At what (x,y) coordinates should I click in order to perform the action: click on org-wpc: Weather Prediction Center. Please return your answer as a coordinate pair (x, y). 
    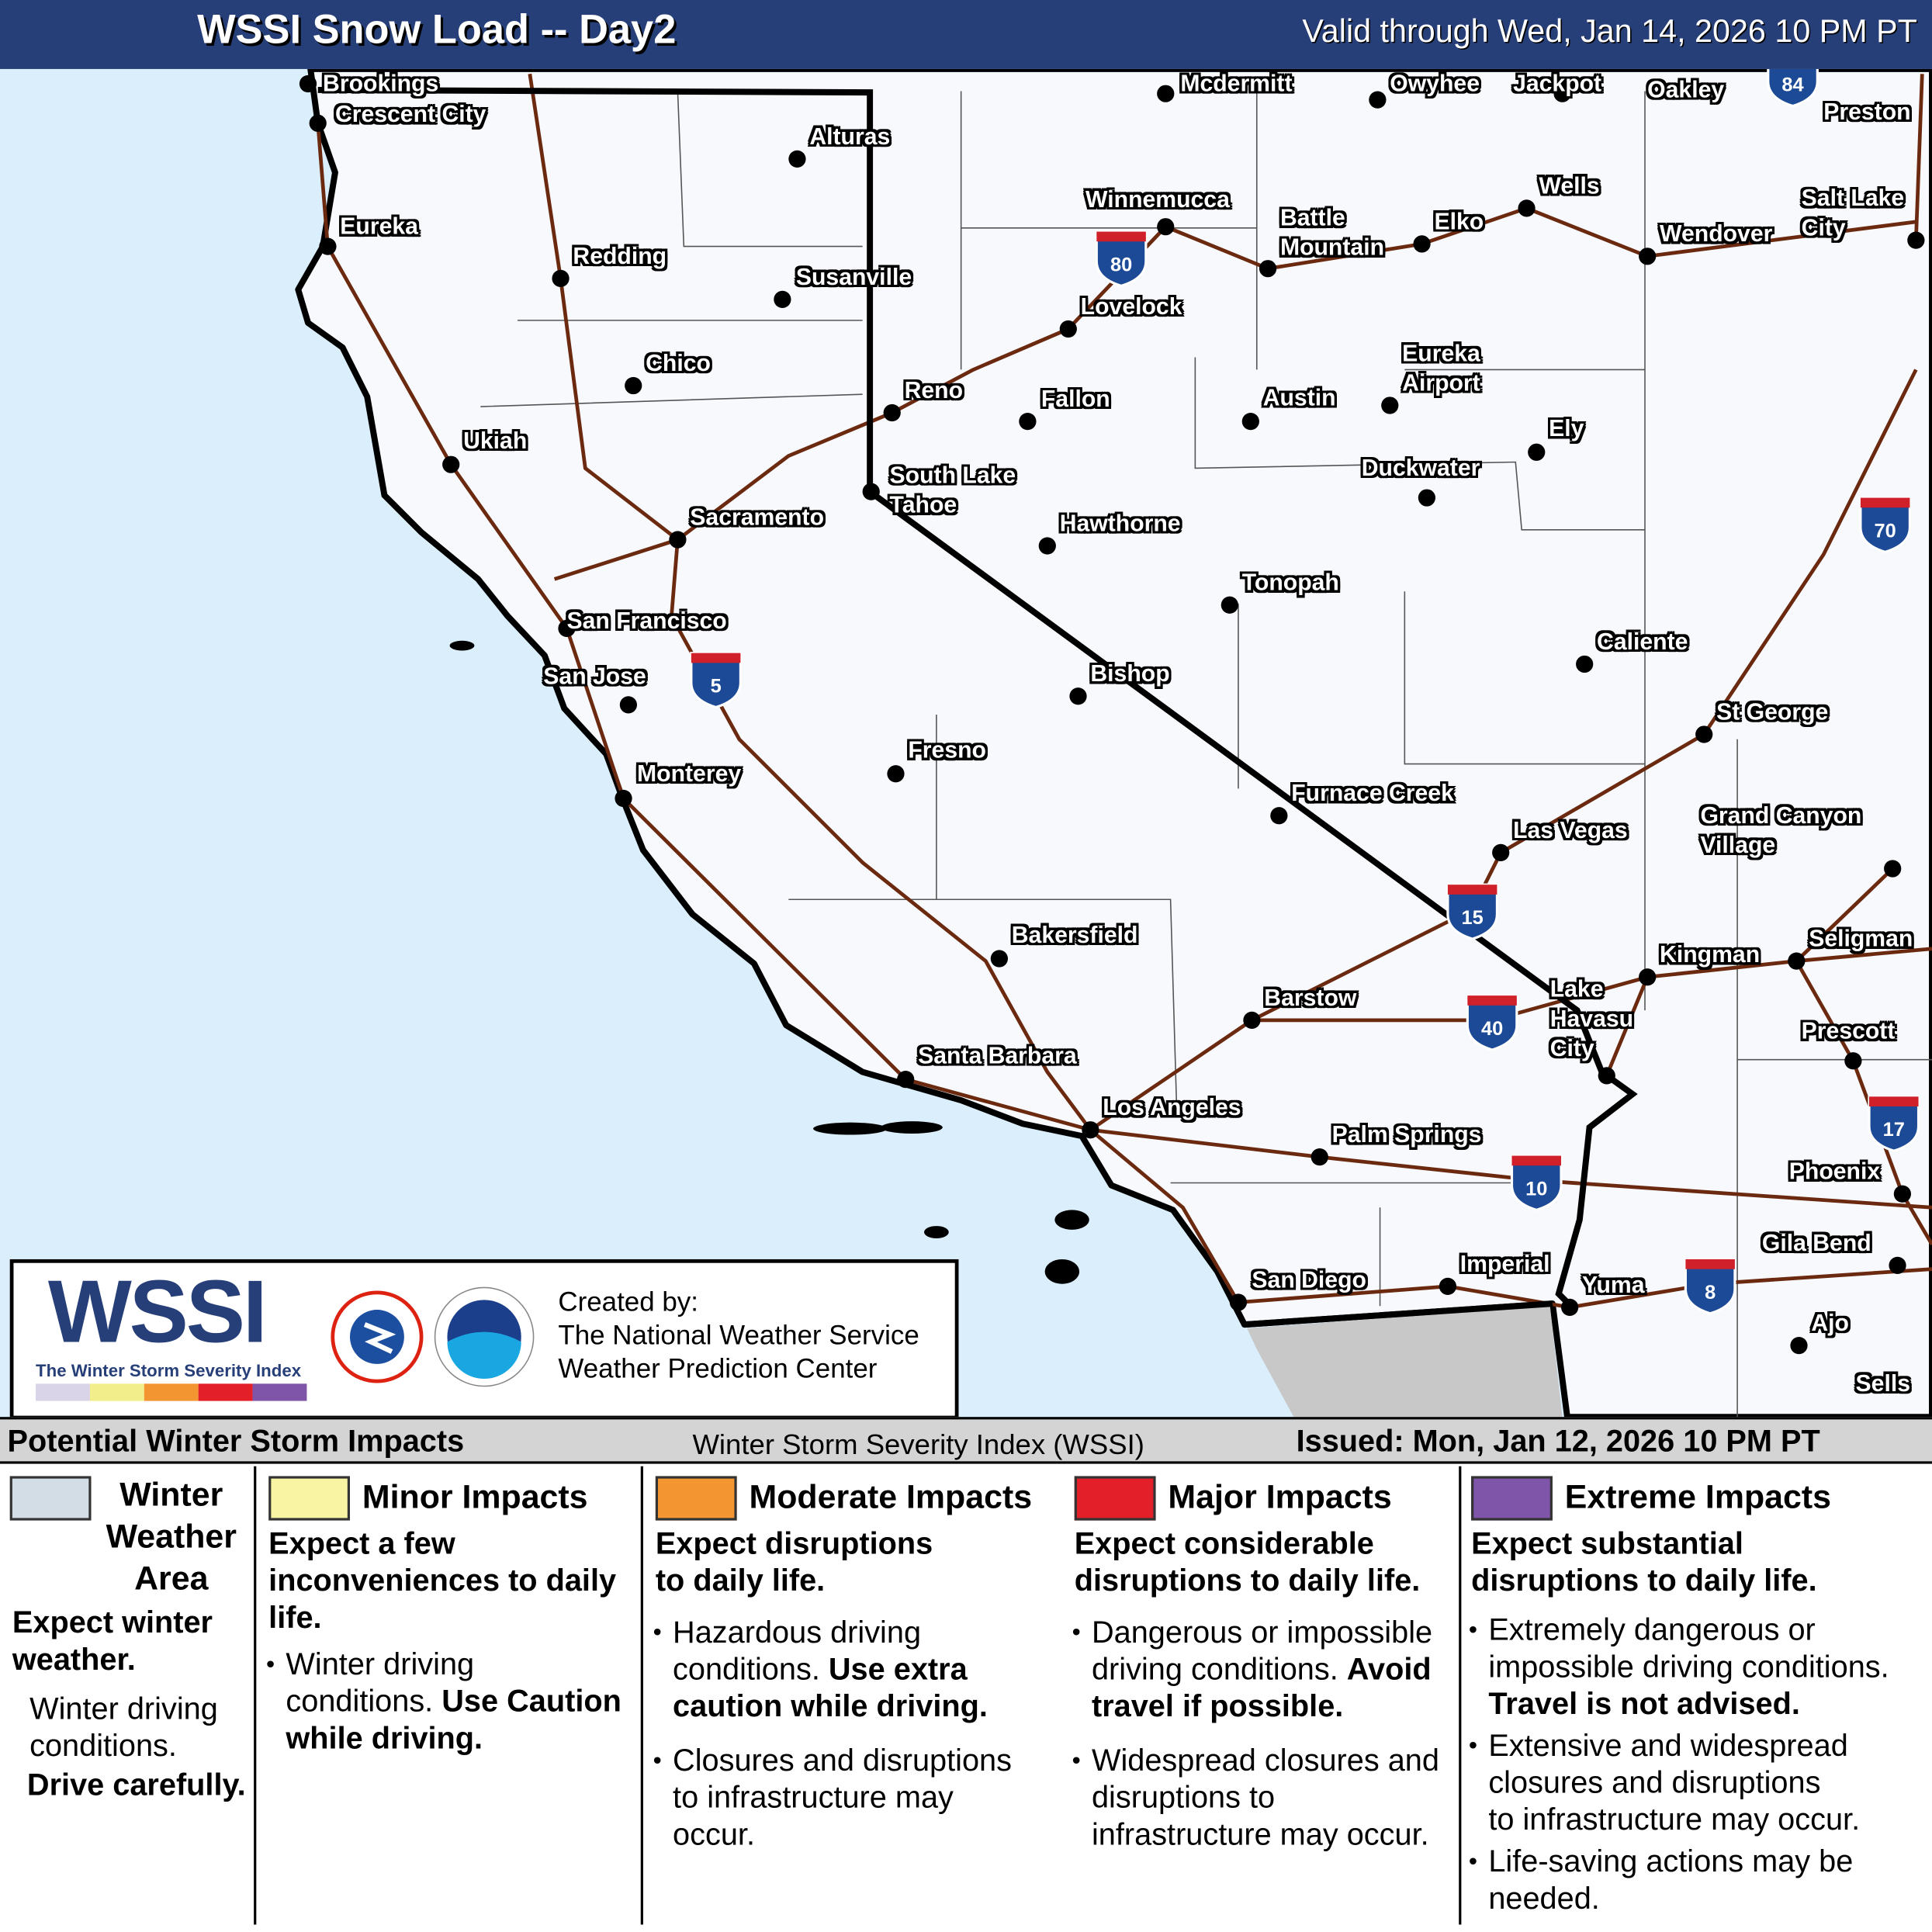
    Looking at the image, I should click on (718, 1368).